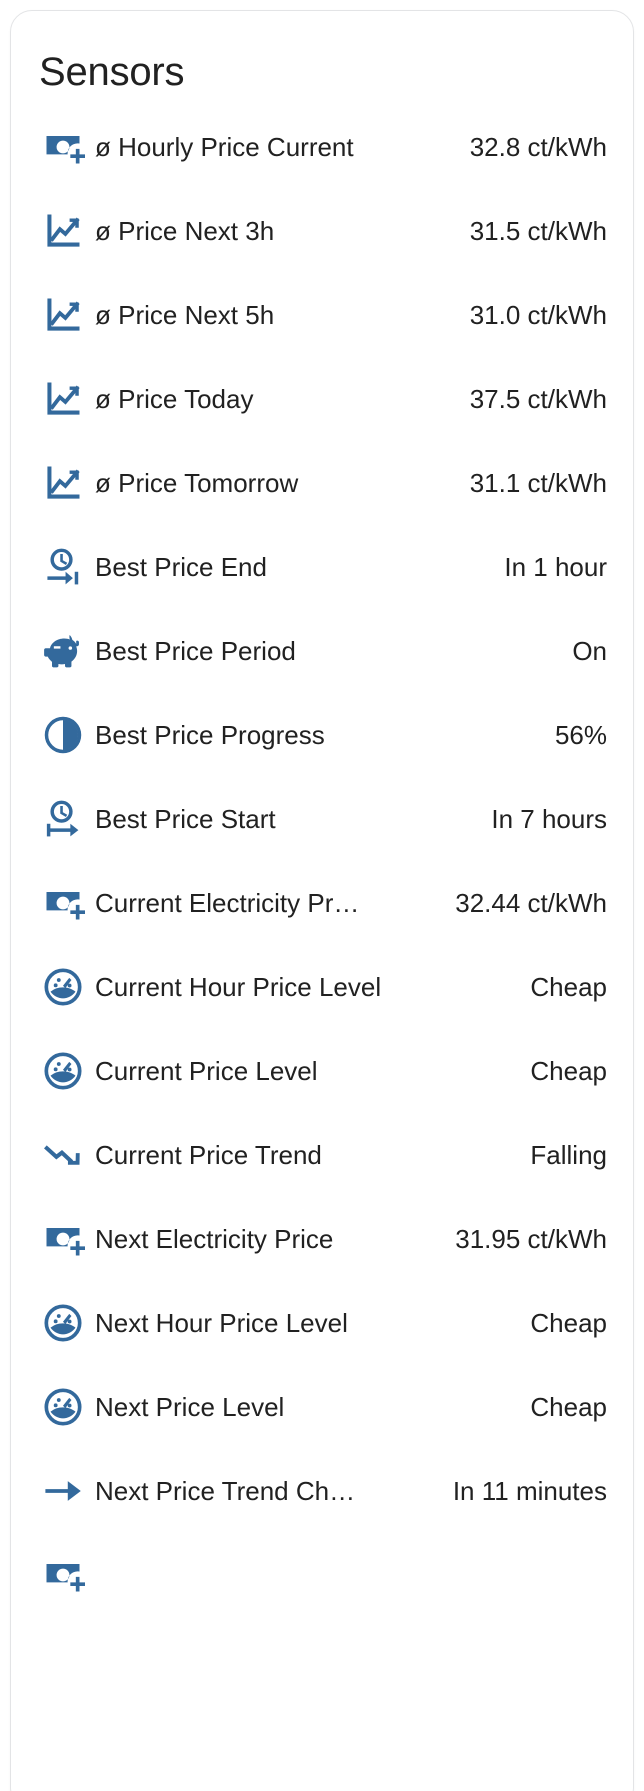 The height and width of the screenshot is (1791, 644). What do you see at coordinates (589, 651) in the screenshot?
I see `sensor-value: On` at bounding box center [589, 651].